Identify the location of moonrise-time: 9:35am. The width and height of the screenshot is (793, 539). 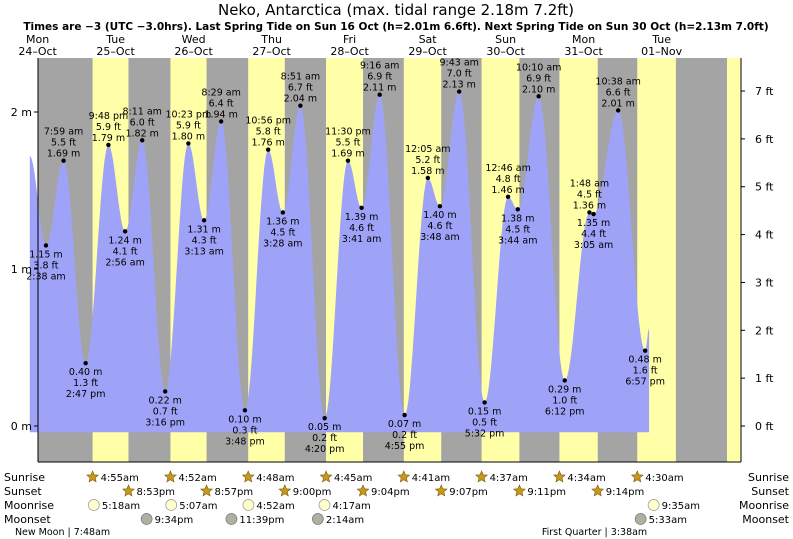
(681, 506).